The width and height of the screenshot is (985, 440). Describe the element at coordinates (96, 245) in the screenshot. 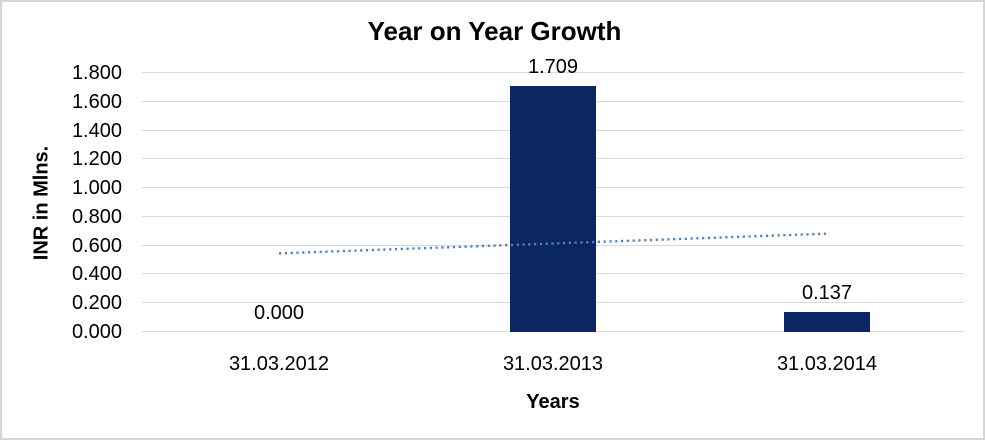

I see `y-tick-label: 0.600` at that location.